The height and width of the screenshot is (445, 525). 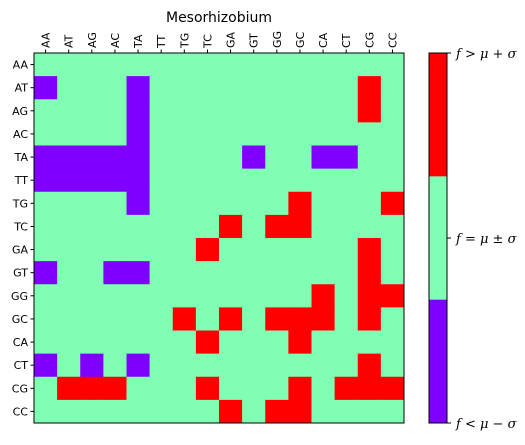 I want to click on heatmap-cell-GC-TG, so click(x=184, y=319).